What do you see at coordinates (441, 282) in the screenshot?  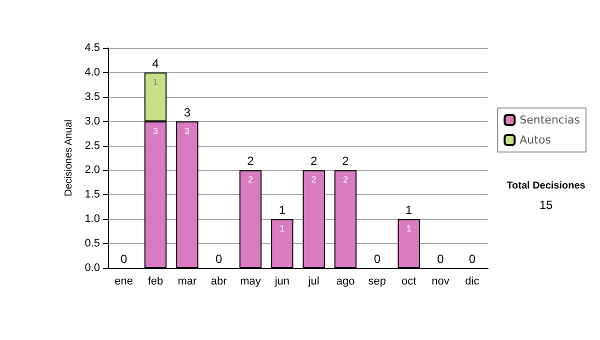 I see `x-tick-label: nov` at bounding box center [441, 282].